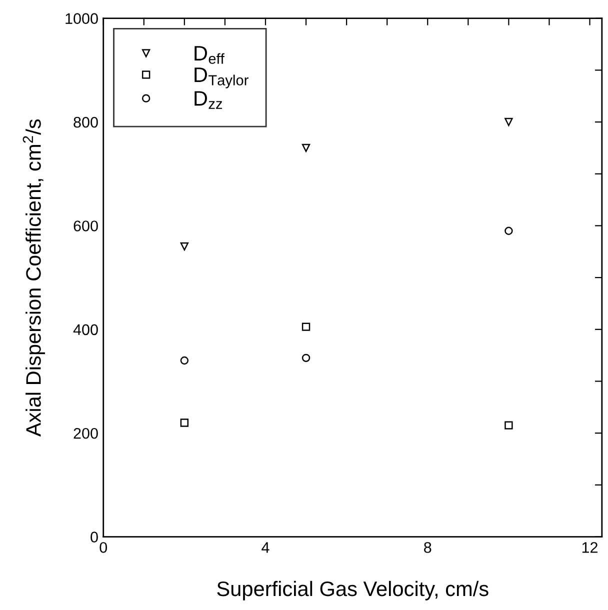 The width and height of the screenshot is (608, 610). What do you see at coordinates (266, 547) in the screenshot?
I see `x-tick-label: 4` at bounding box center [266, 547].